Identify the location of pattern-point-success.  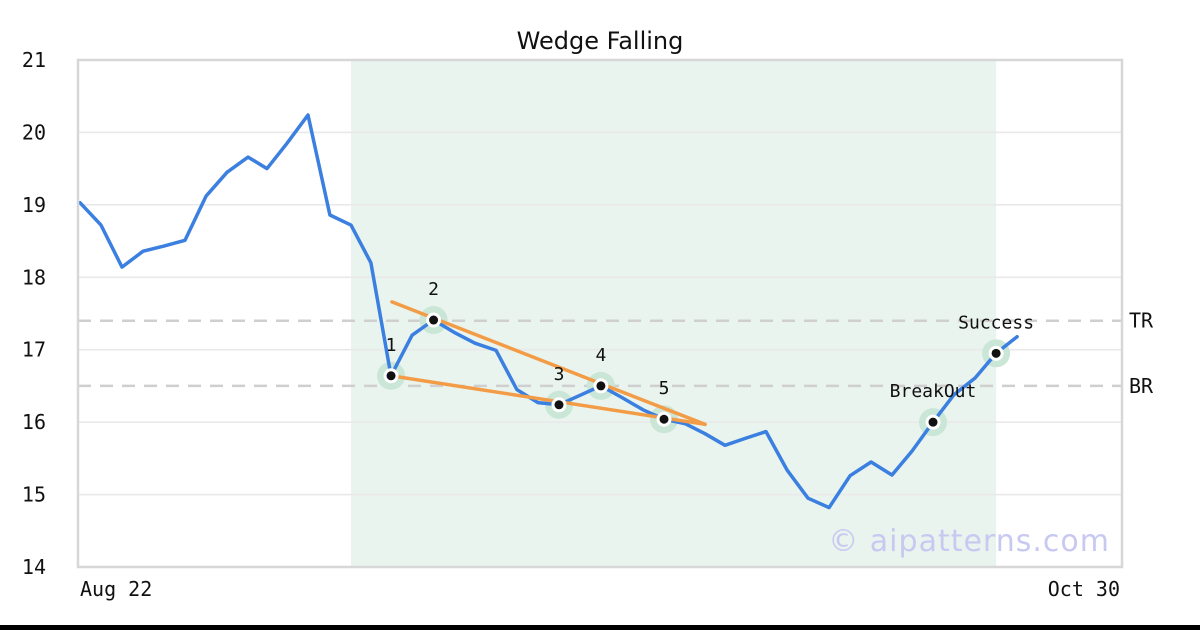
(996, 353).